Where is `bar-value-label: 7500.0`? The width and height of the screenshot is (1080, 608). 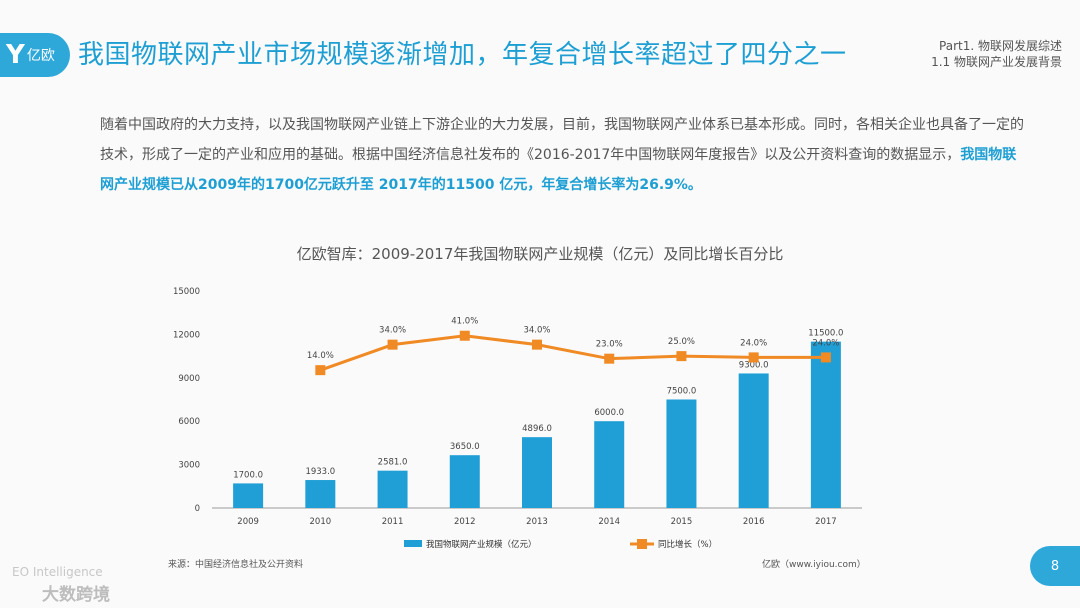 bar-value-label: 7500.0 is located at coordinates (682, 392).